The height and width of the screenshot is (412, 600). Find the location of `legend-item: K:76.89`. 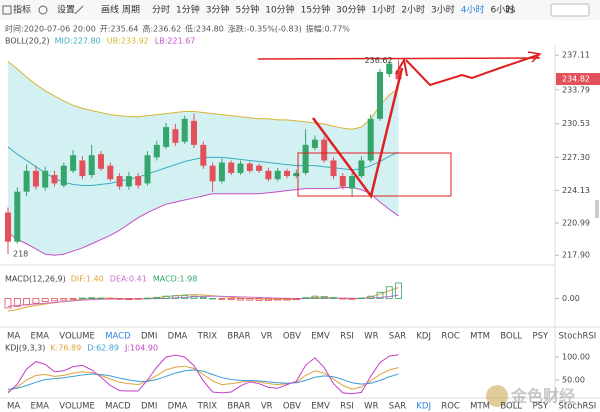

legend-item: K:76.89 is located at coordinates (65, 348).